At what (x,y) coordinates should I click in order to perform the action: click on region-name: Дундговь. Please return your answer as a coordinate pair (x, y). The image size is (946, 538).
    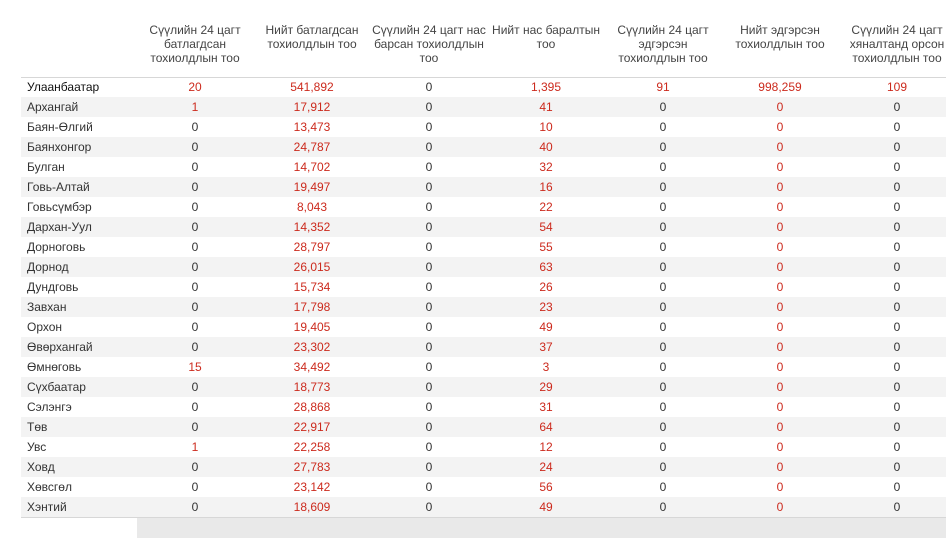
    Looking at the image, I should click on (53, 287).